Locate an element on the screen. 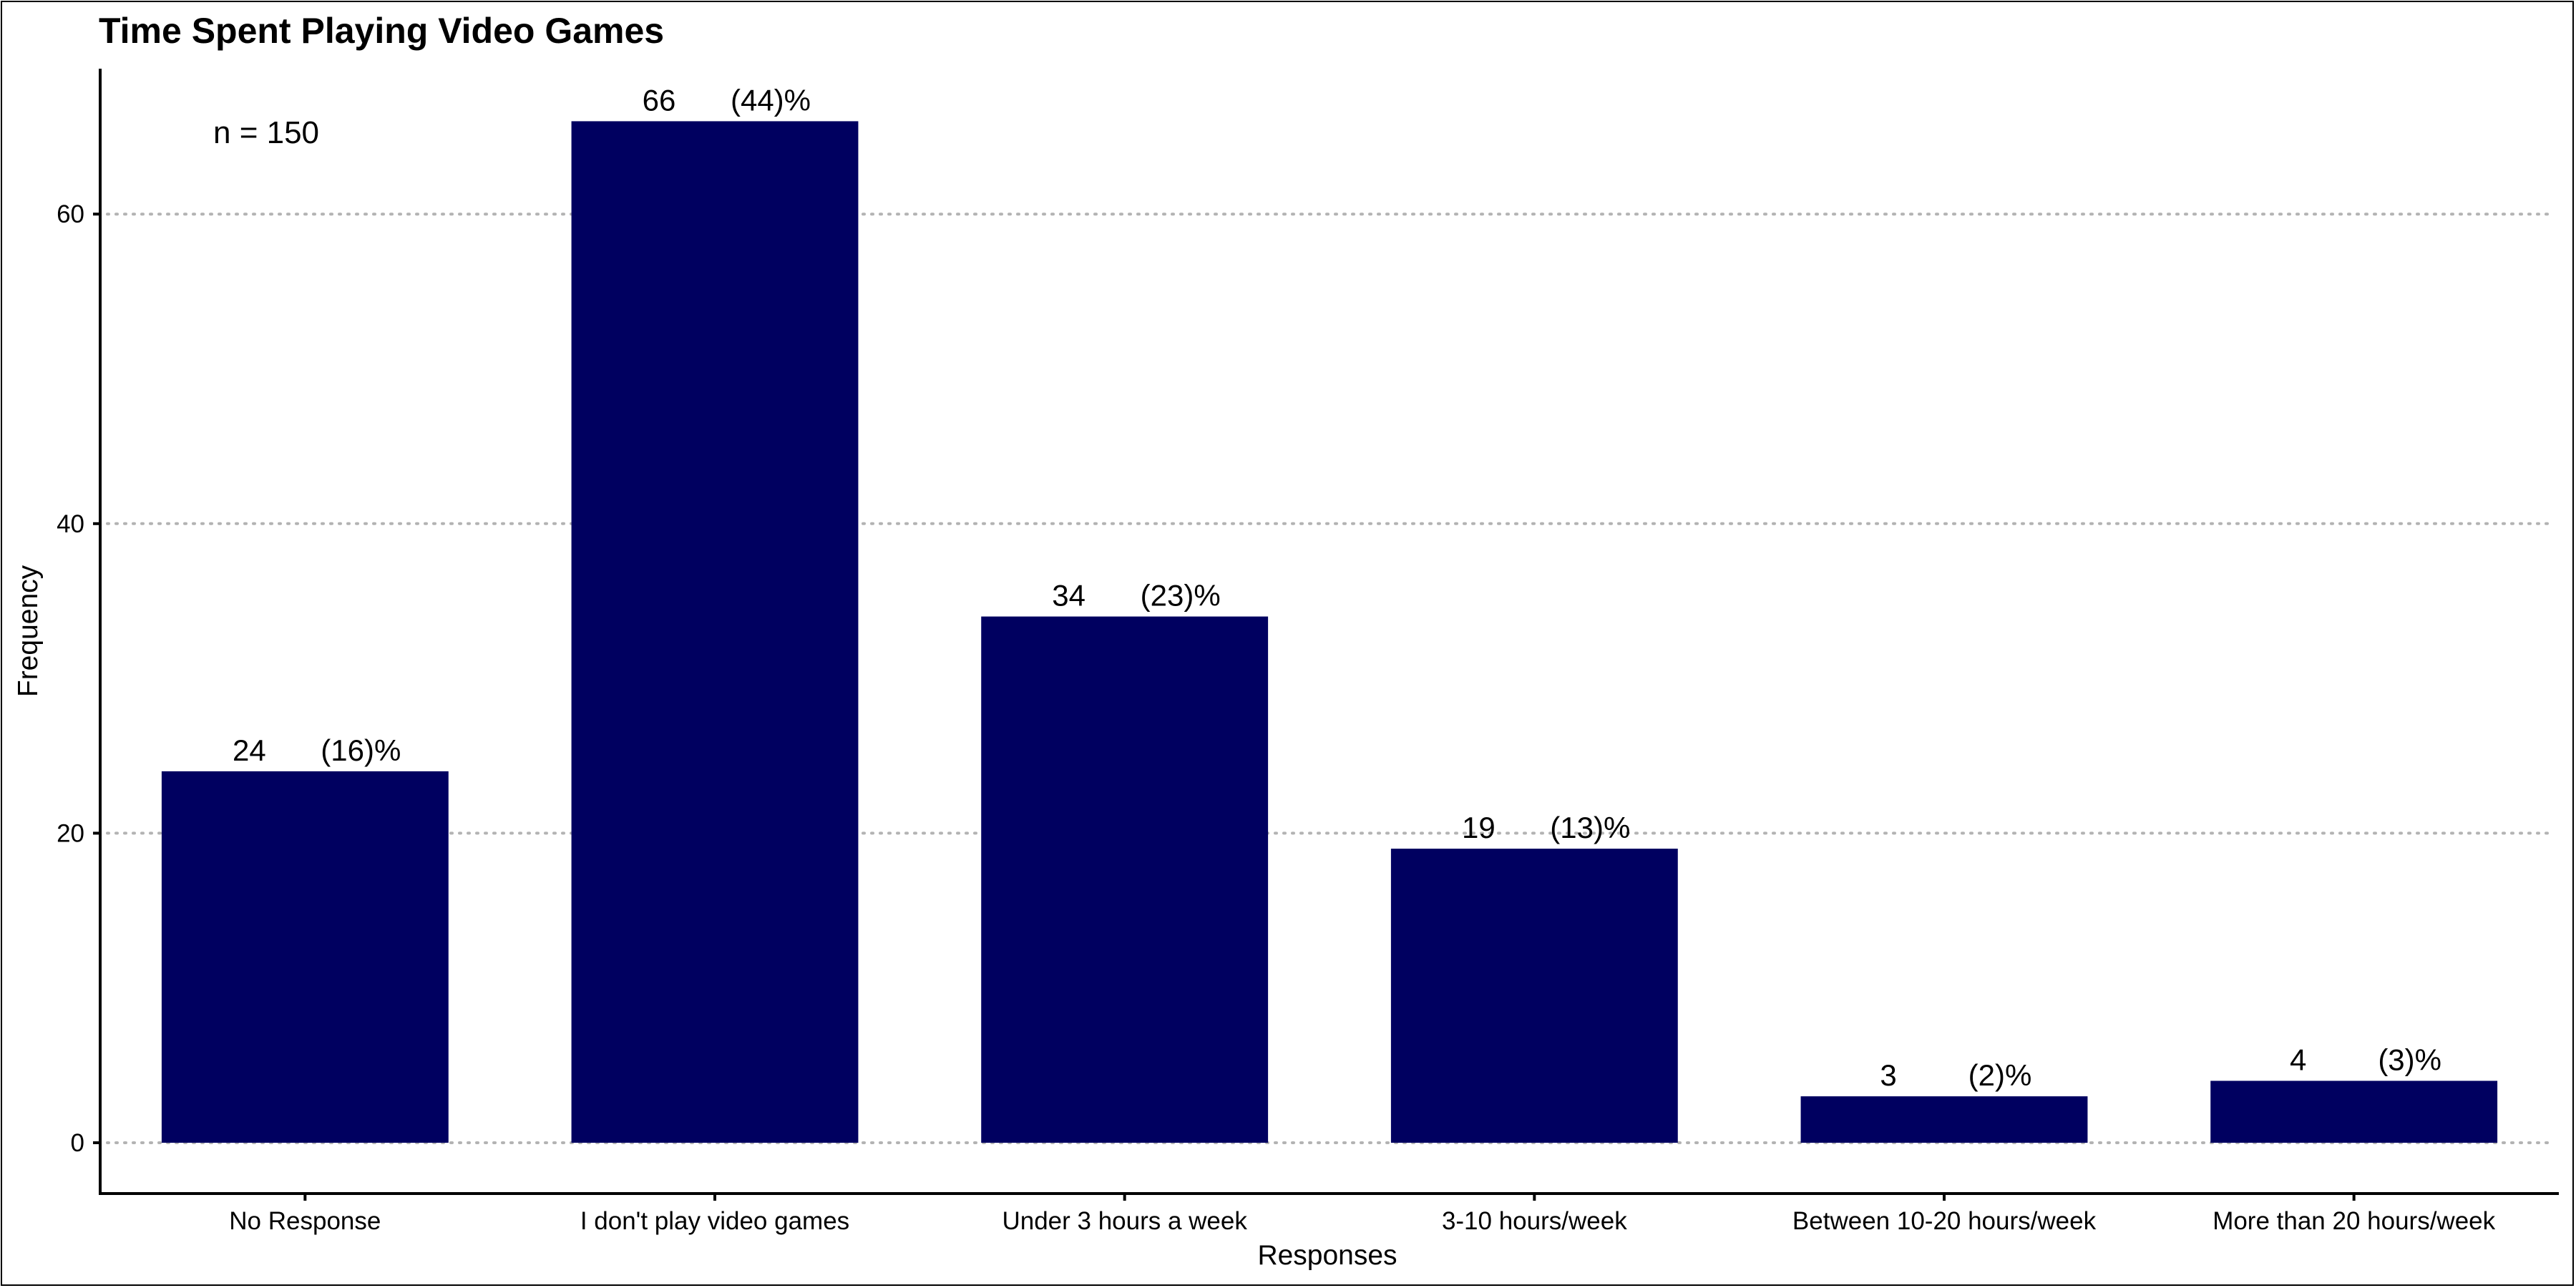  bar-value-label: 19 is located at coordinates (1479, 827).